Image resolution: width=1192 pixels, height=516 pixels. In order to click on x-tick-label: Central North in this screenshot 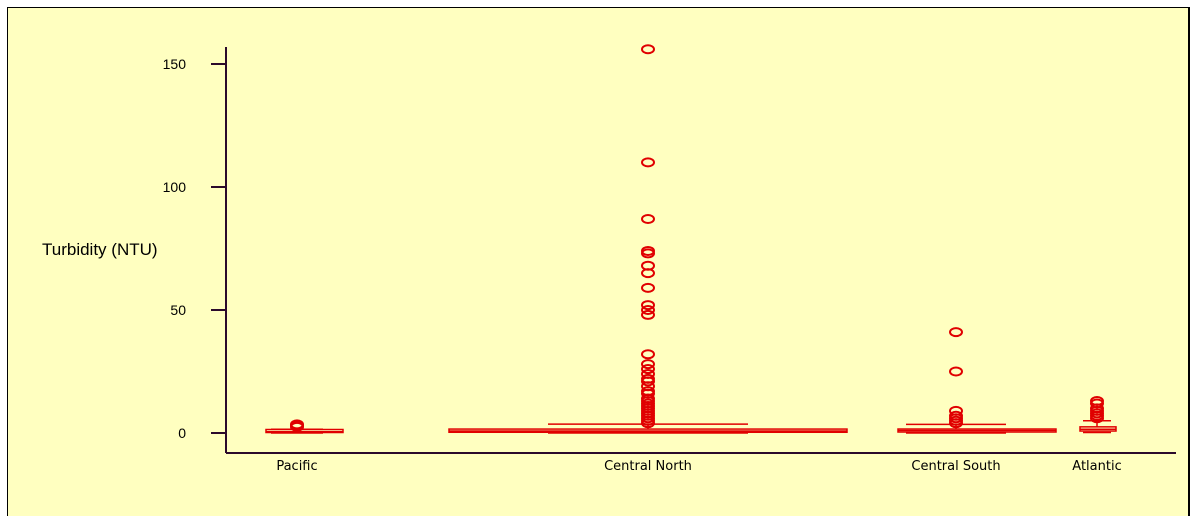, I will do `click(648, 466)`.